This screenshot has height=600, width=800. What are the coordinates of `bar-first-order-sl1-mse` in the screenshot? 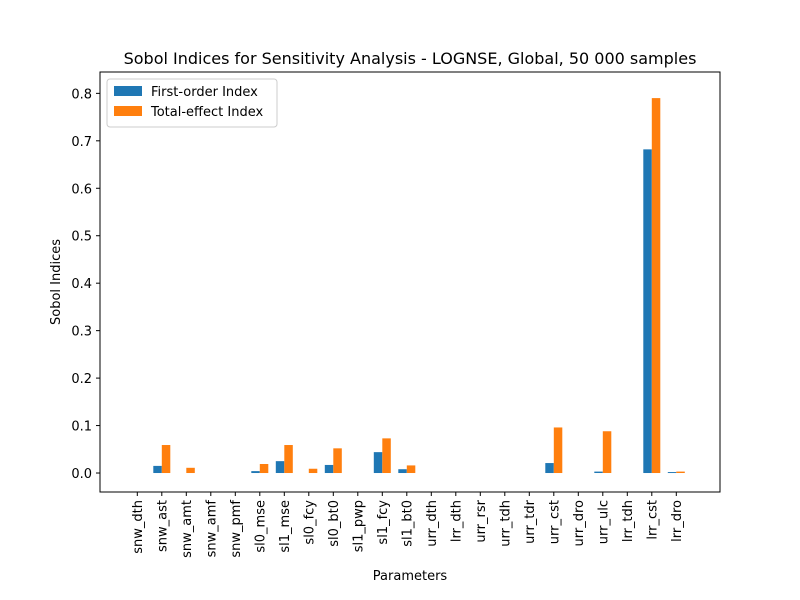 It's located at (280, 467).